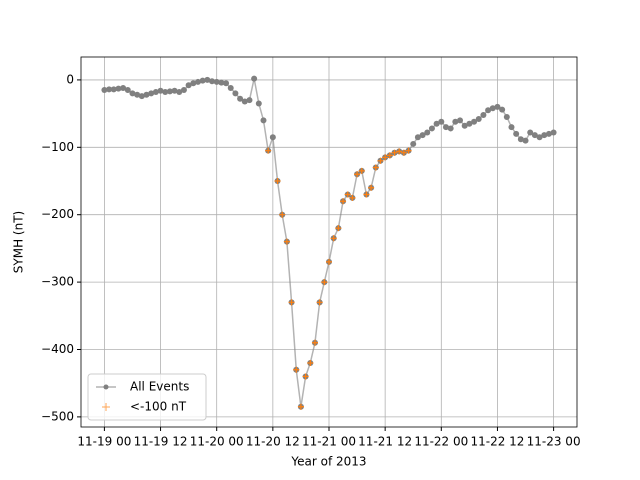  What do you see at coordinates (329, 442) in the screenshot?
I see `x-tick-label: 11-21 00` at bounding box center [329, 442].